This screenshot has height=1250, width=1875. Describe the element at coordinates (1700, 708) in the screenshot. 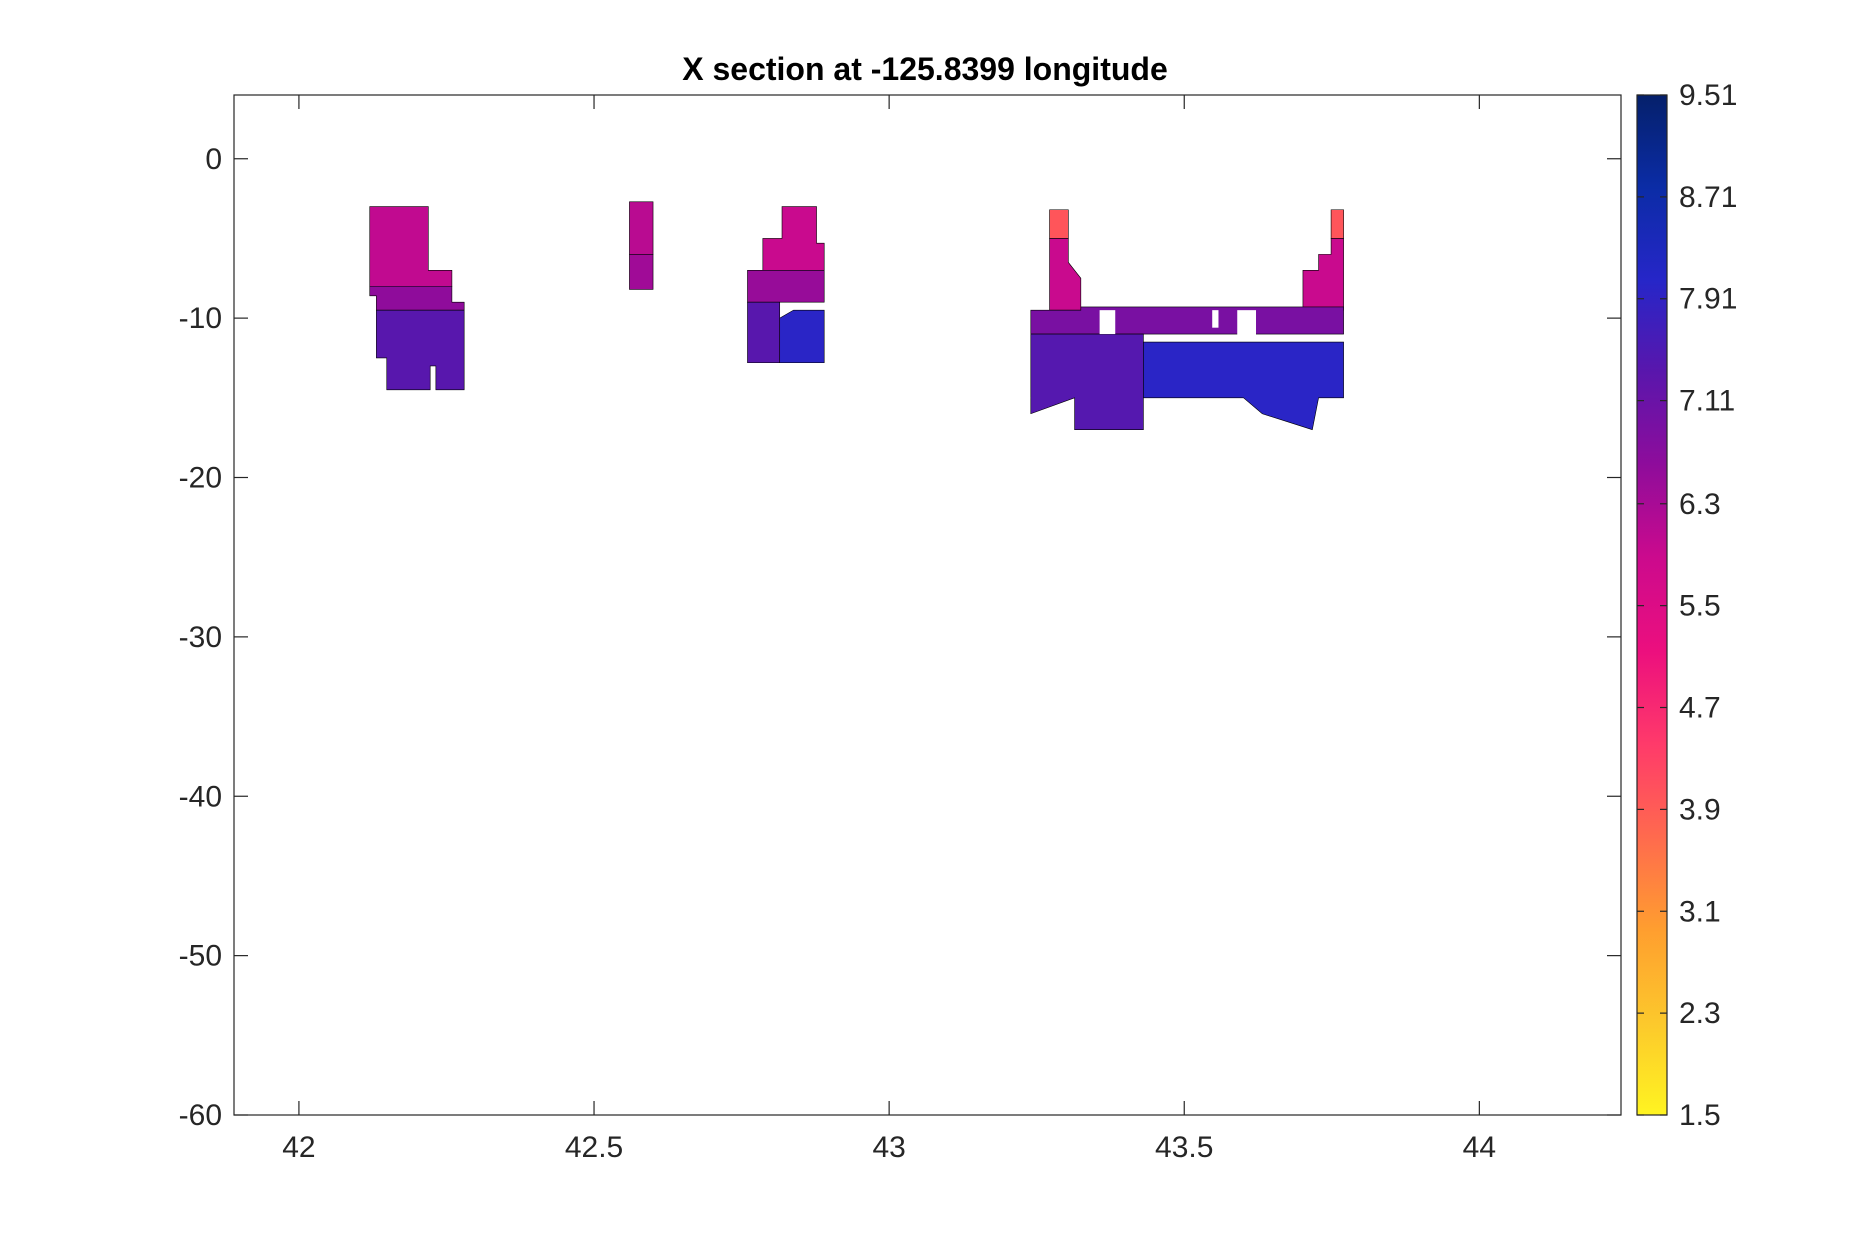

I see `colorbar-tick-label: 4.7` at that location.